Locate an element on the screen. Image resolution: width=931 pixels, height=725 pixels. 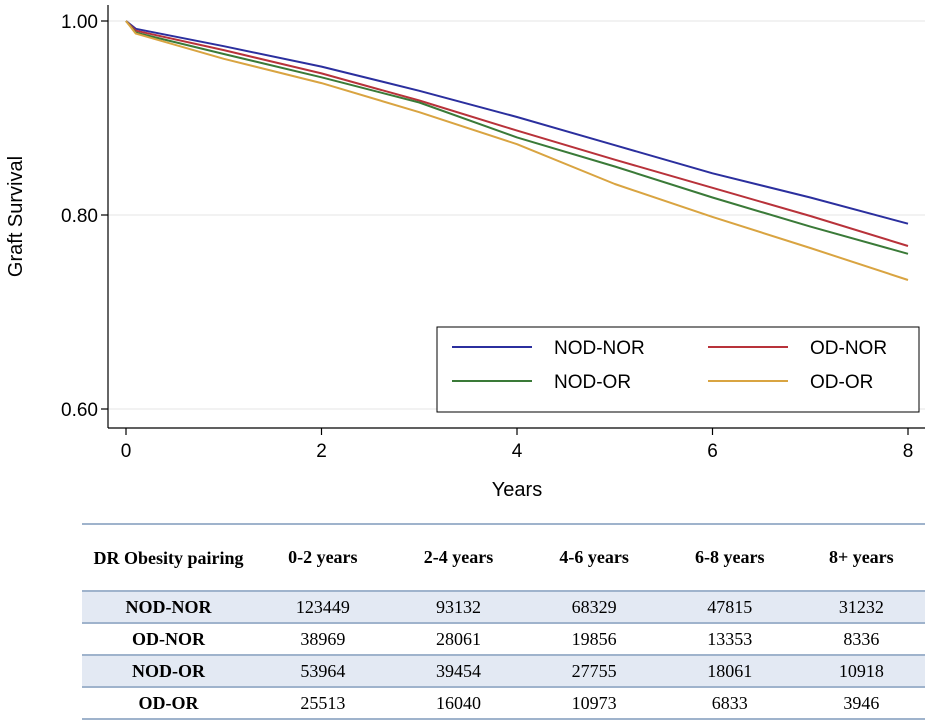
table-cell: 38969 is located at coordinates (323, 638).